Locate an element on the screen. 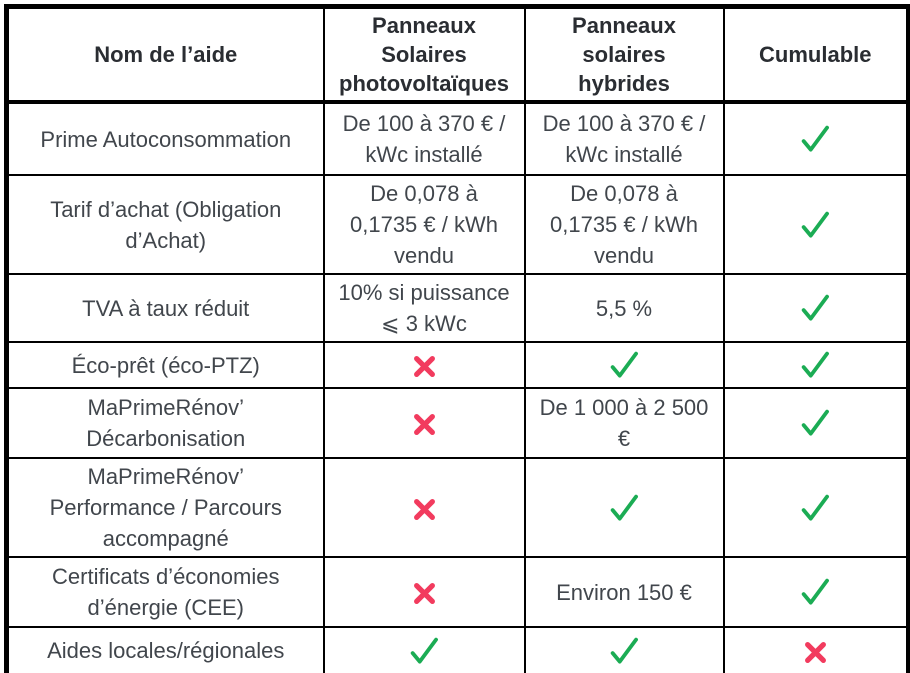 Image resolution: width=910 pixels, height=673 pixels. cell-text: MaPrimeRénov’ Décarbonisation is located at coordinates (166, 423).